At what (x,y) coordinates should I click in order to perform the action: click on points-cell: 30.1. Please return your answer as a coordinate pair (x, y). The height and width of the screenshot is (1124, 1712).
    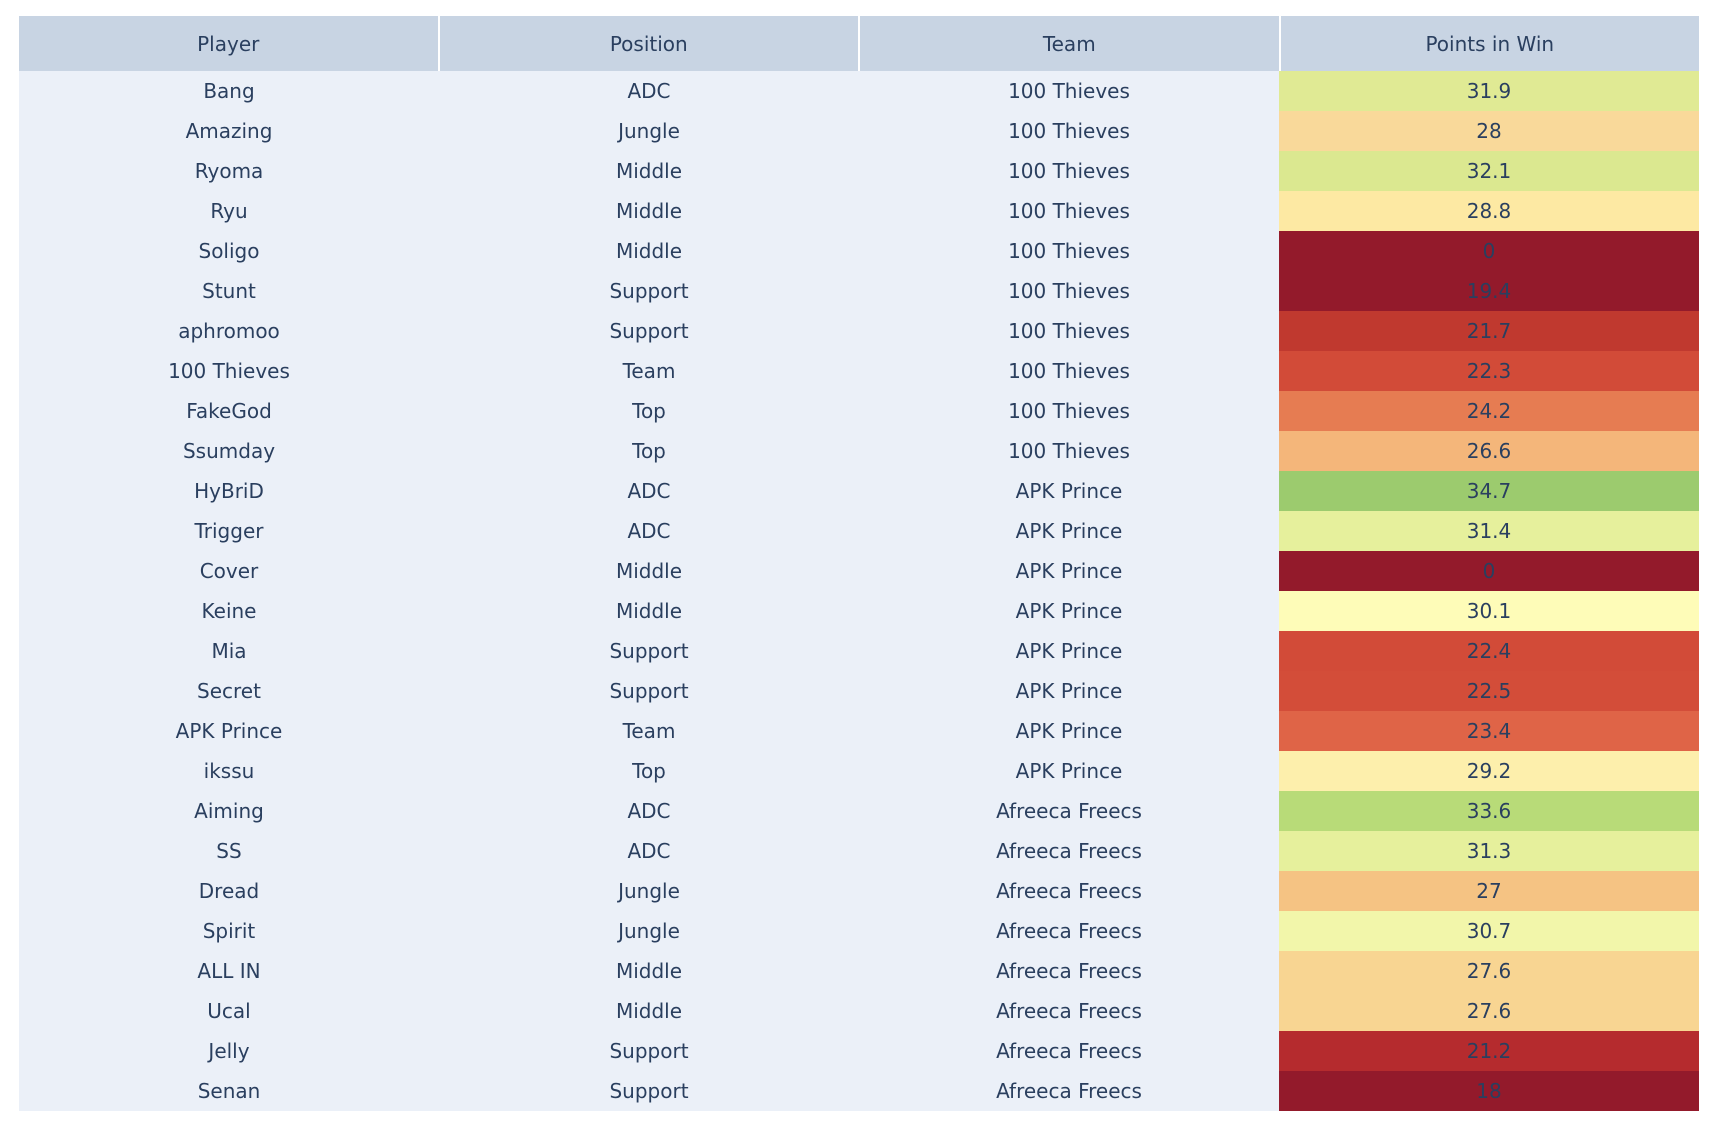
    Looking at the image, I should click on (1489, 611).